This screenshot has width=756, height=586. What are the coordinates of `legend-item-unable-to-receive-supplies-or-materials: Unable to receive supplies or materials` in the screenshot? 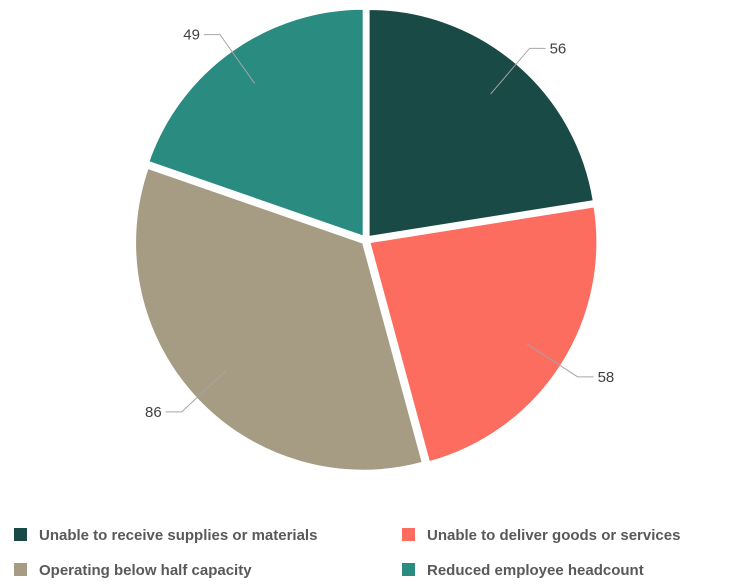 It's located at (165, 535).